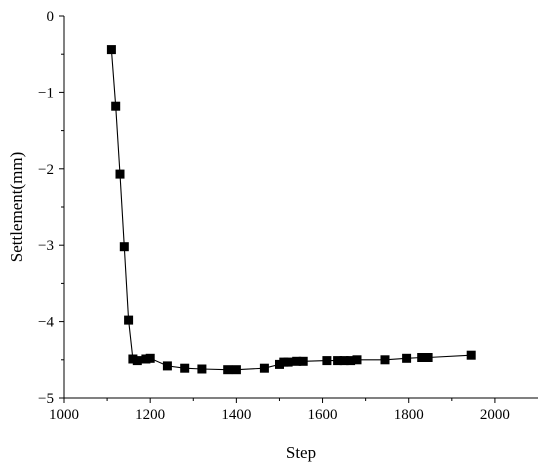 This screenshot has width=550, height=470. Describe the element at coordinates (409, 415) in the screenshot. I see `x-tick-label: 1800` at that location.